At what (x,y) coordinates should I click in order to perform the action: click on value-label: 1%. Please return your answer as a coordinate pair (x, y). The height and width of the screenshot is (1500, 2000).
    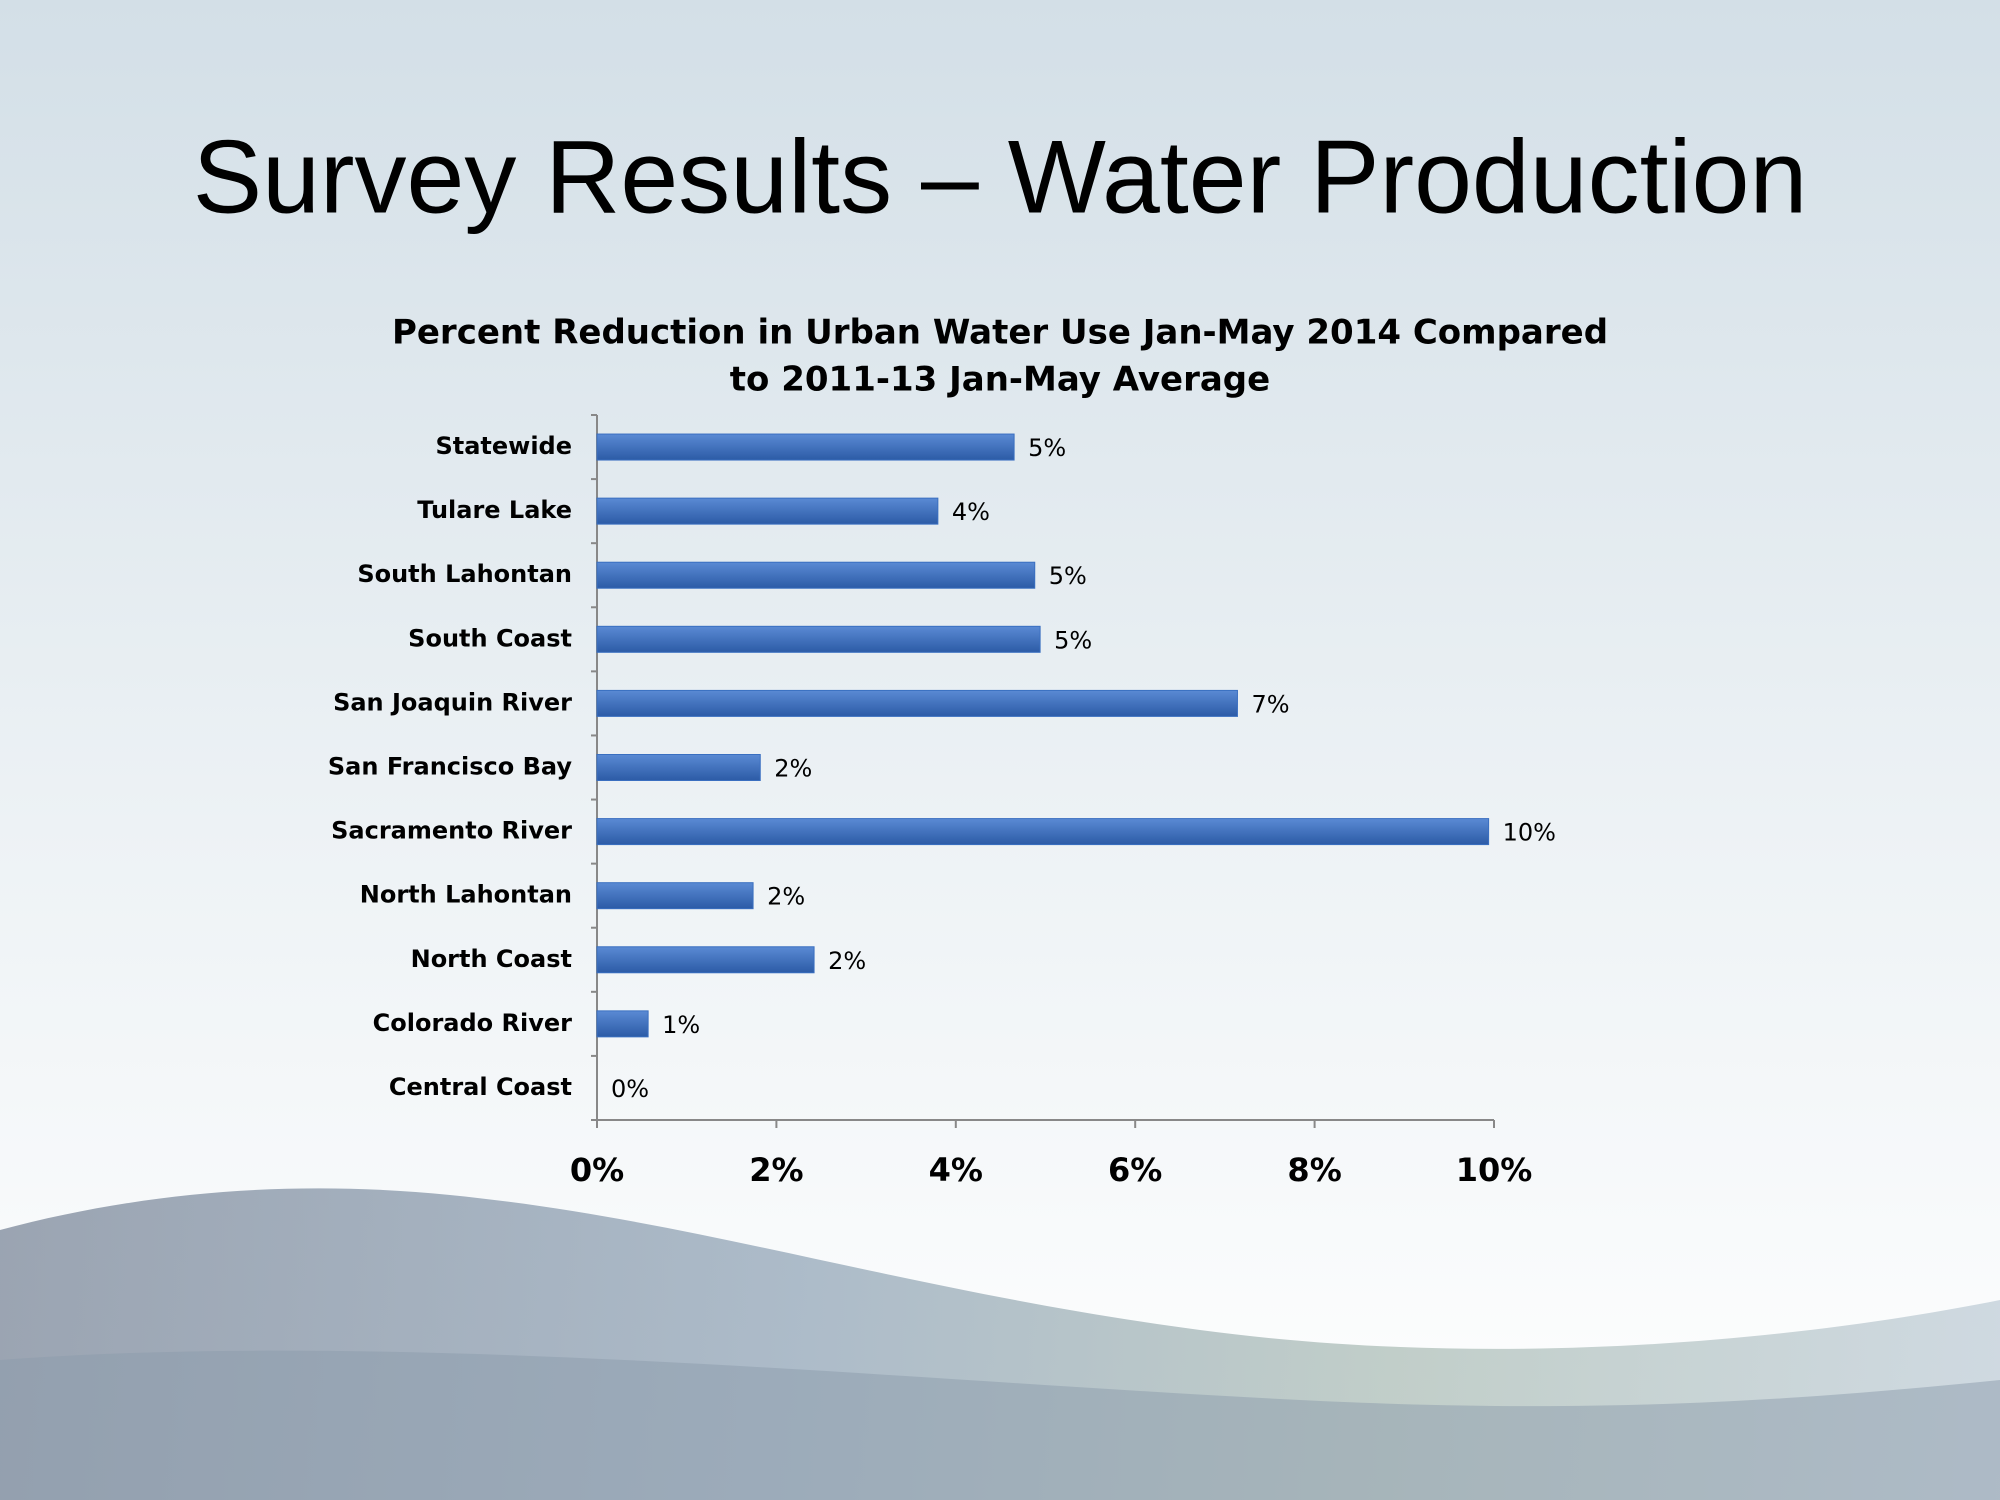
    Looking at the image, I should click on (681, 1025).